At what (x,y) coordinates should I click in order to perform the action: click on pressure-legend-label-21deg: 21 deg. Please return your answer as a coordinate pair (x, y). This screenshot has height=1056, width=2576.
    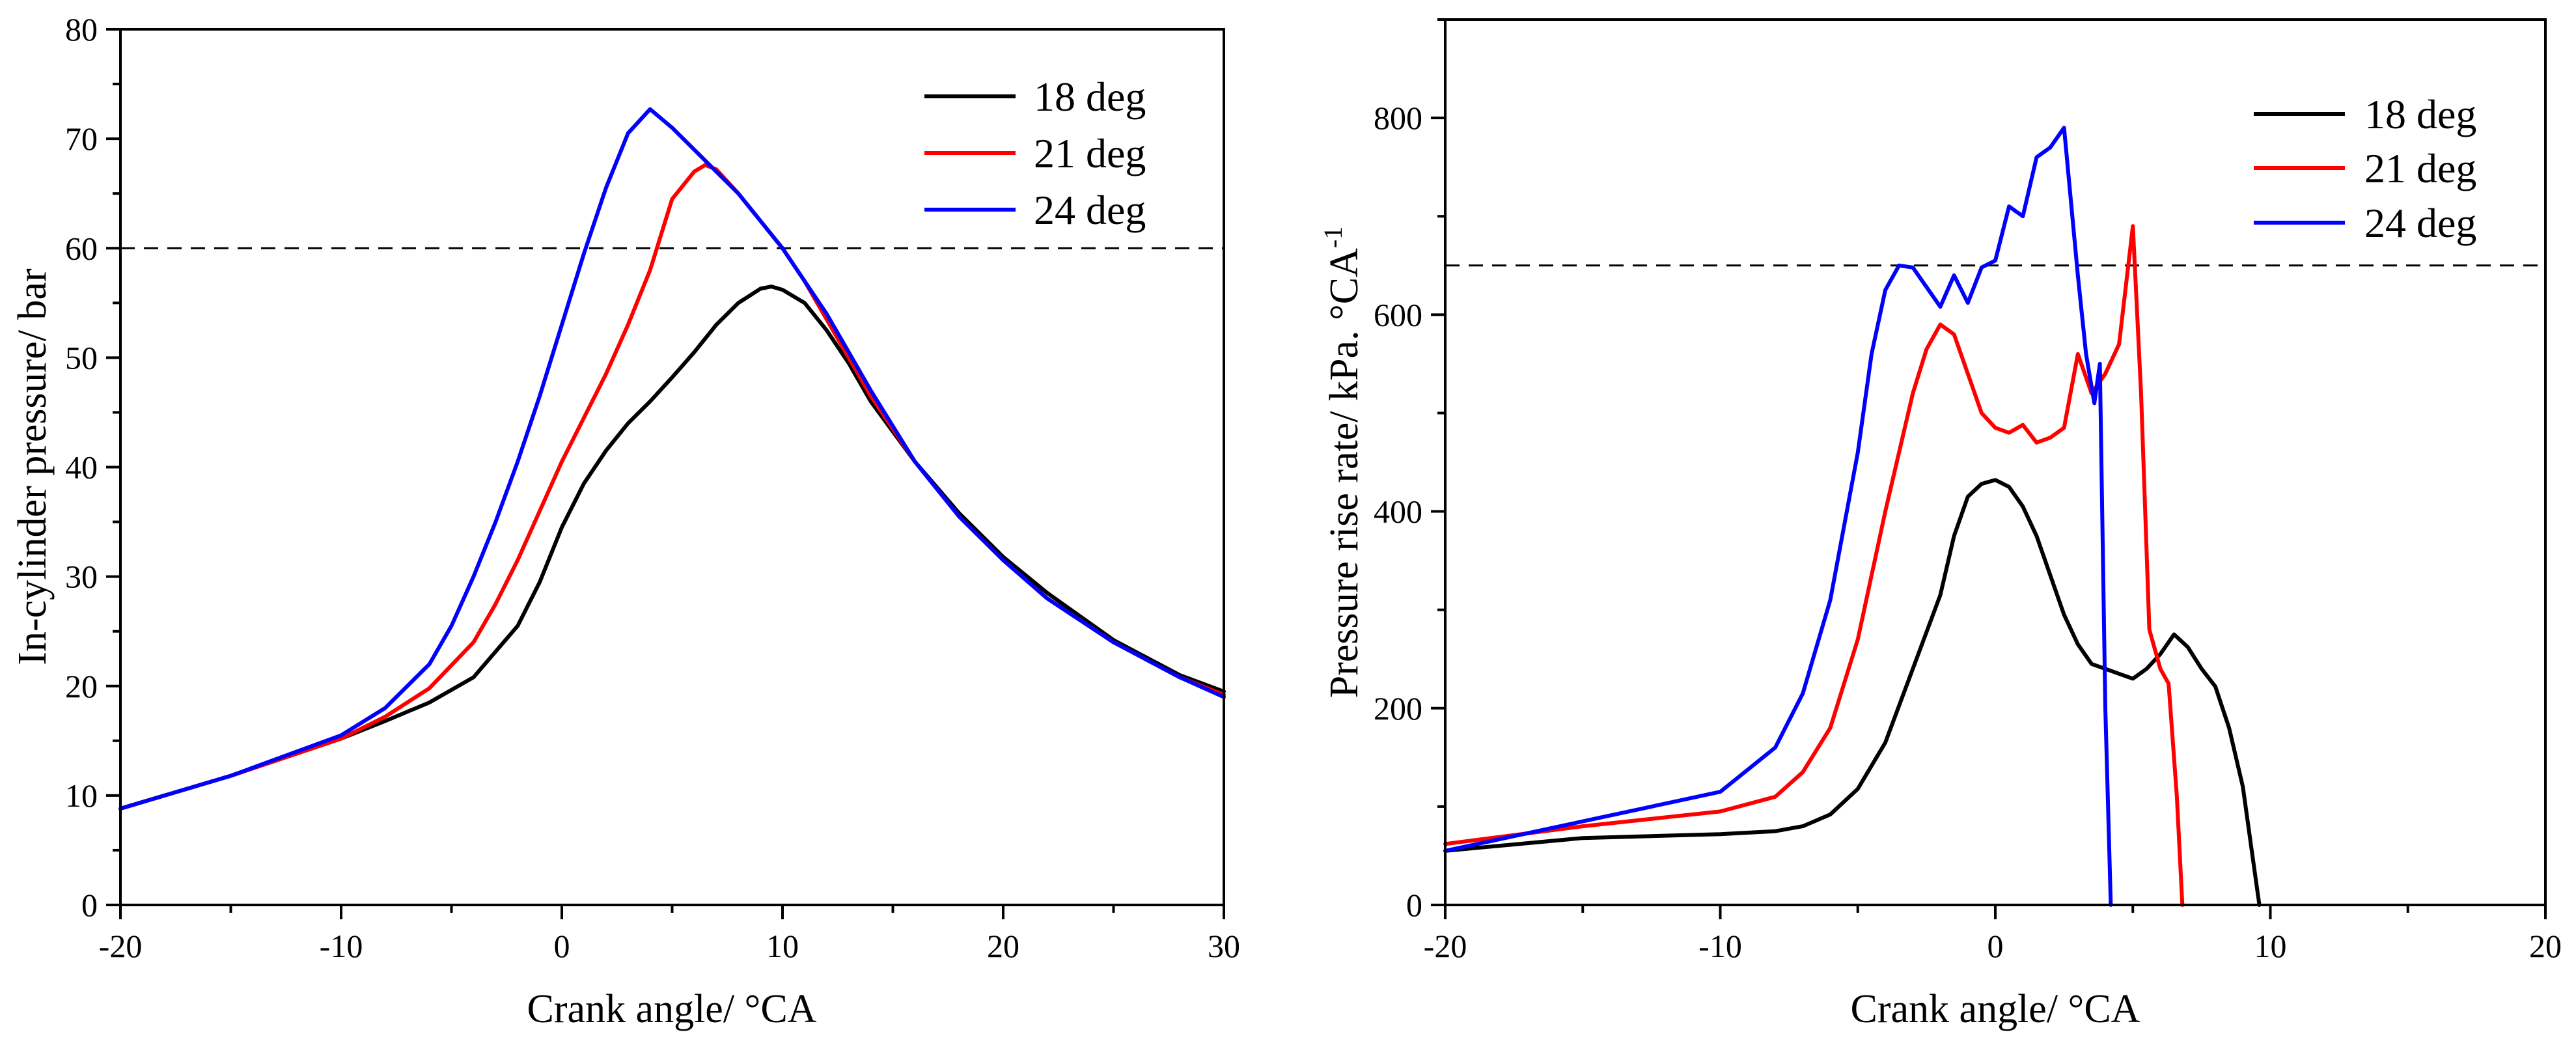
    Looking at the image, I should click on (1090, 153).